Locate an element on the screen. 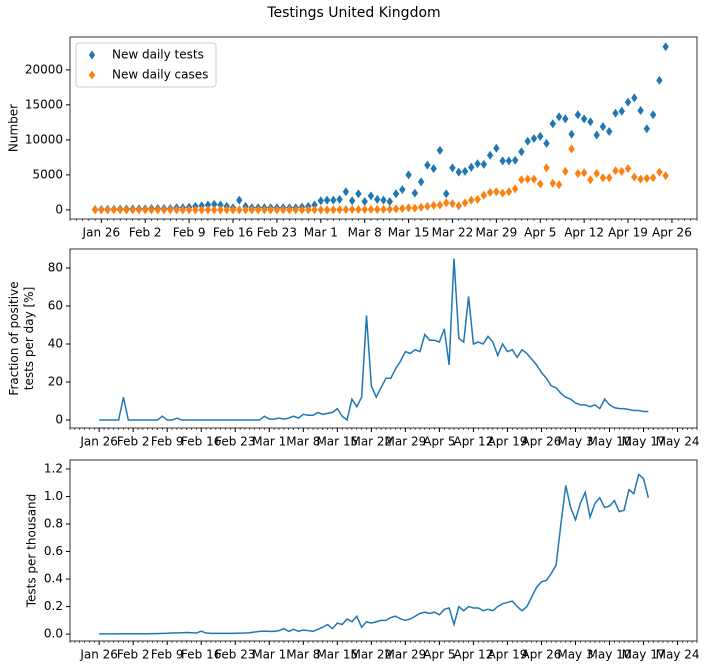 Image resolution: width=706 pixels, height=668 pixels. y-tick-label: 40 is located at coordinates (55, 344).